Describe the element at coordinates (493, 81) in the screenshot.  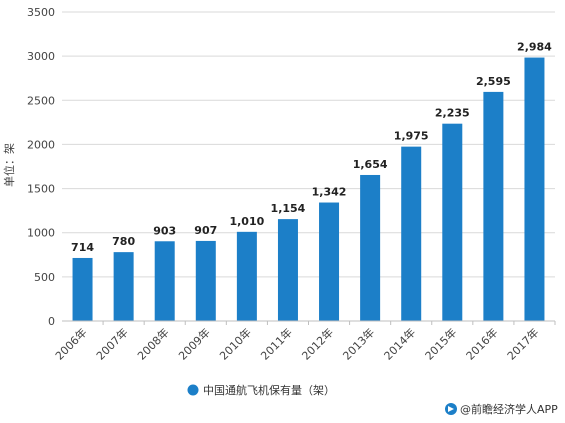
I see `data-label: 2,595` at that location.